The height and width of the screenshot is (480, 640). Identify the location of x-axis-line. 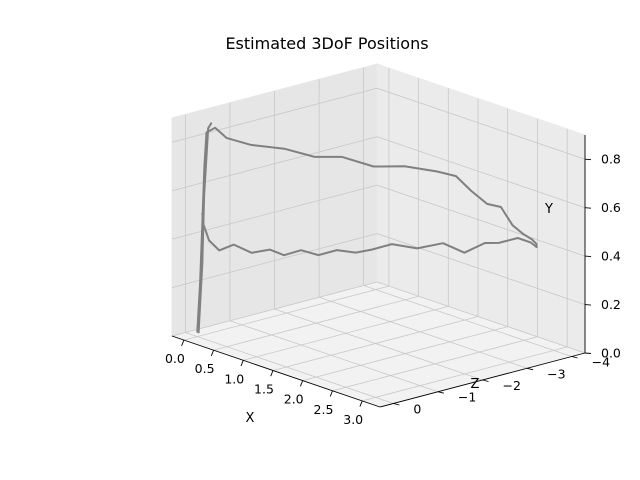
(276, 371).